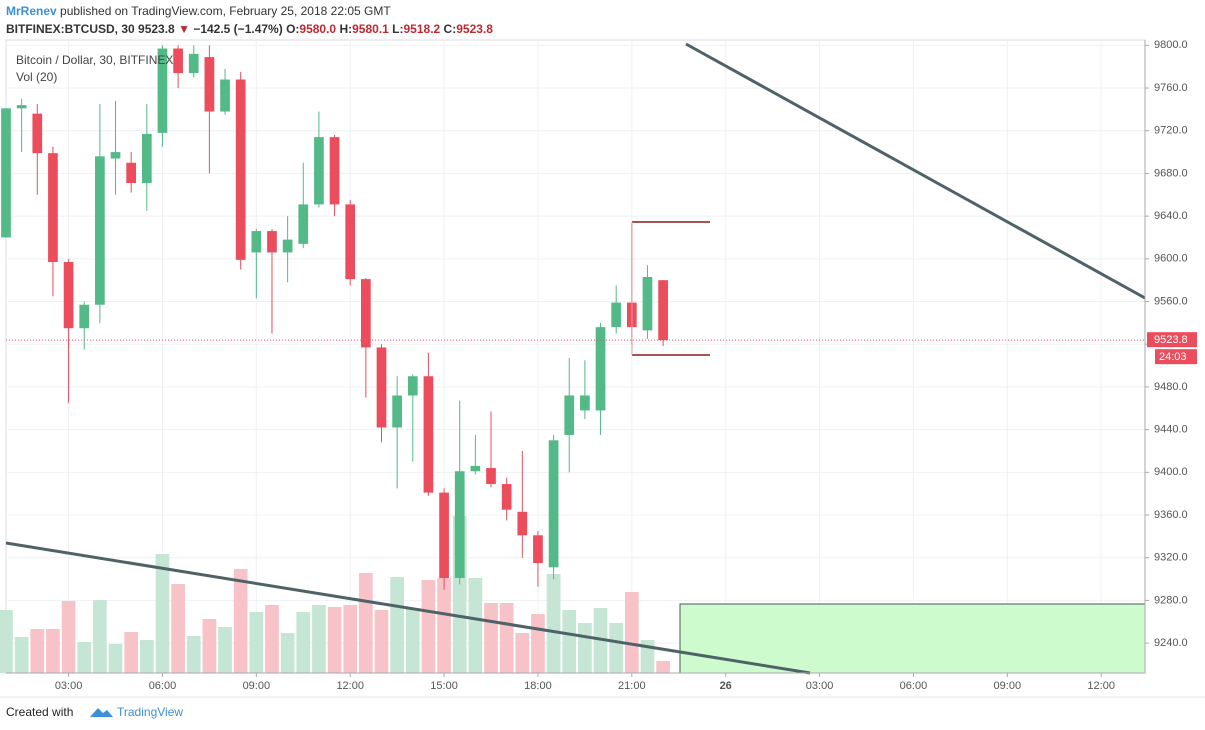  I want to click on x-tick-label: 06:00, so click(163, 686).